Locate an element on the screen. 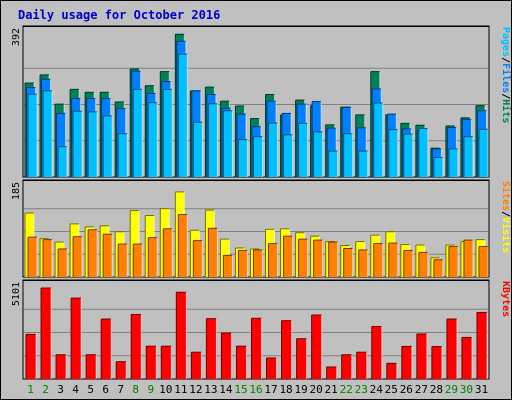  day-label-8: 8 is located at coordinates (135, 389).